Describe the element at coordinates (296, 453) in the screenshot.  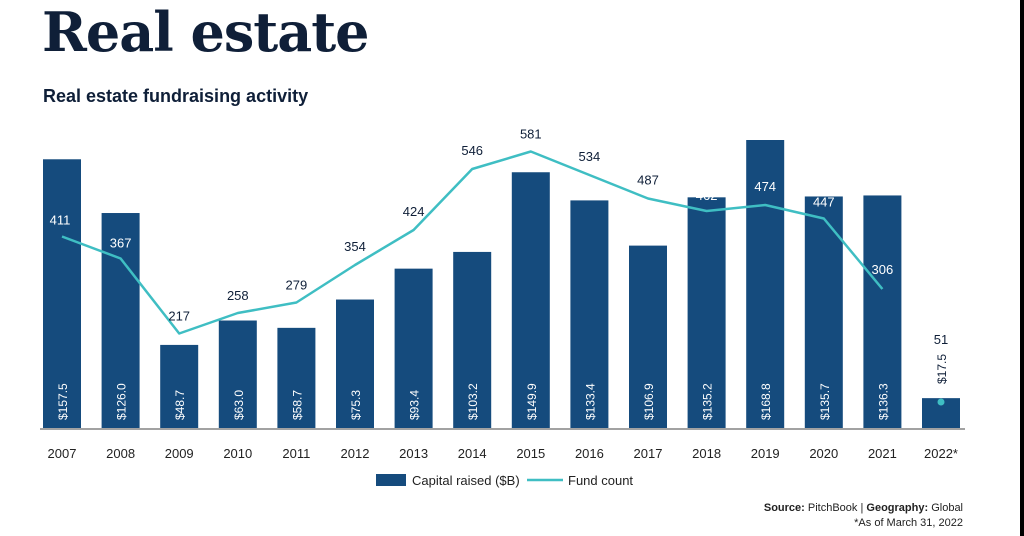
I see `x-tick-label: 2011` at that location.